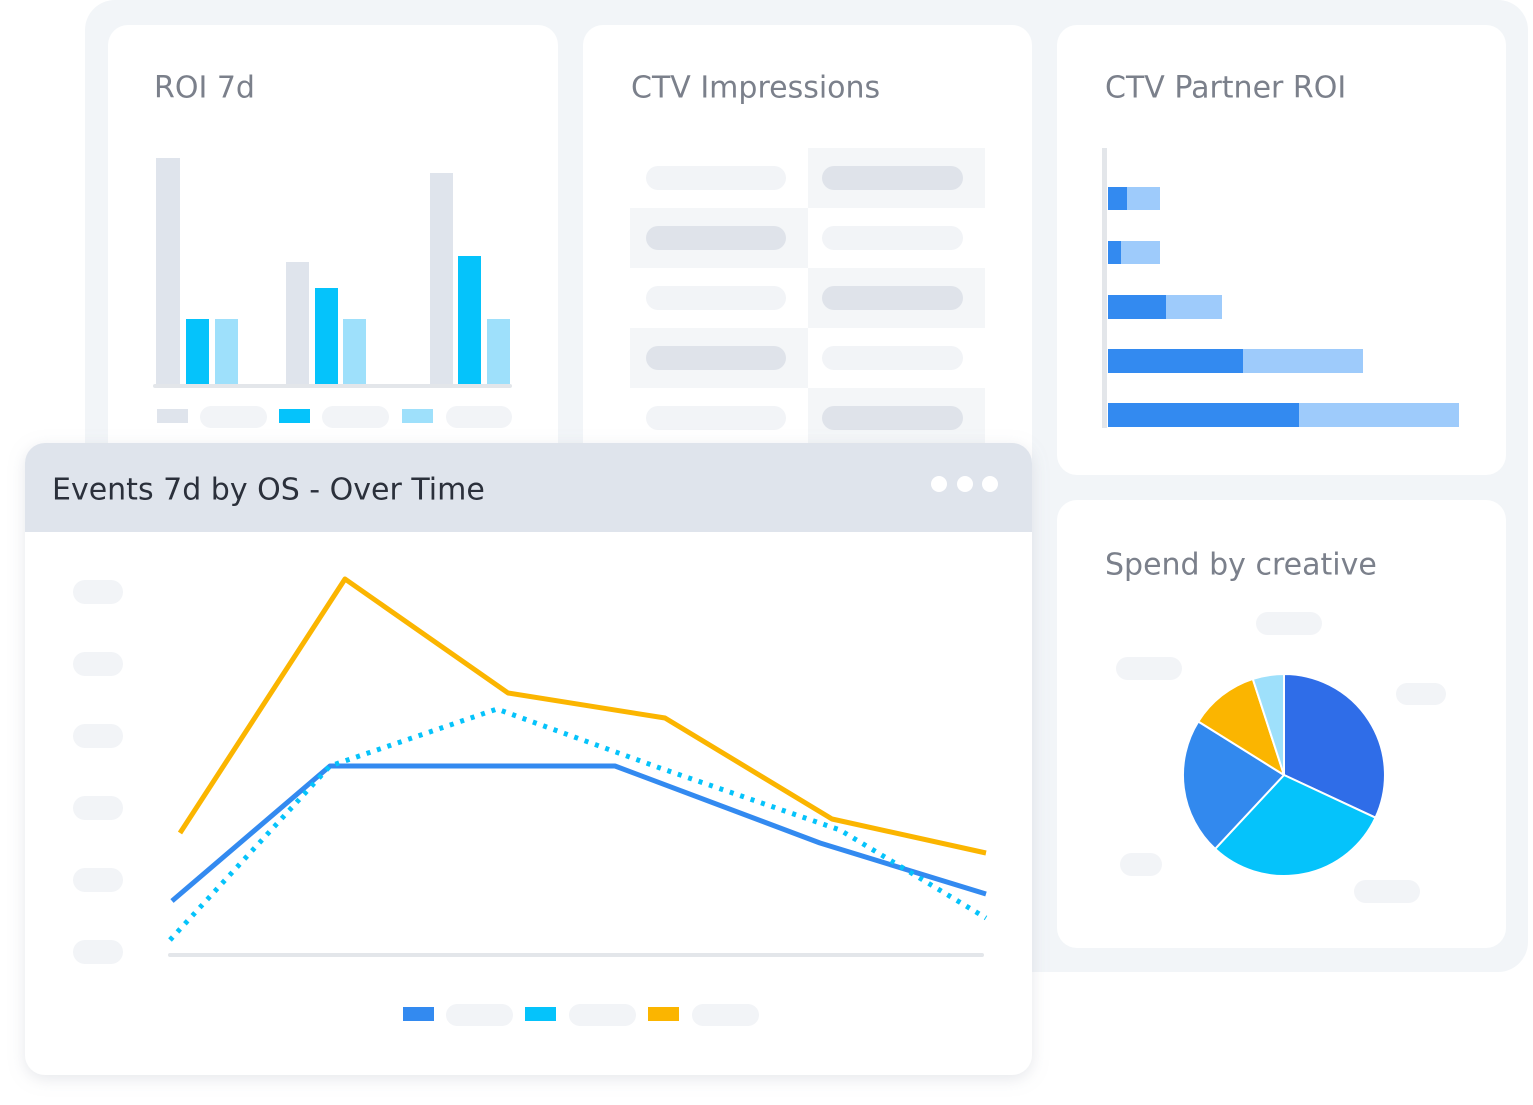  Describe the element at coordinates (1280, 288) in the screenshot. I see `partner-bars` at that location.